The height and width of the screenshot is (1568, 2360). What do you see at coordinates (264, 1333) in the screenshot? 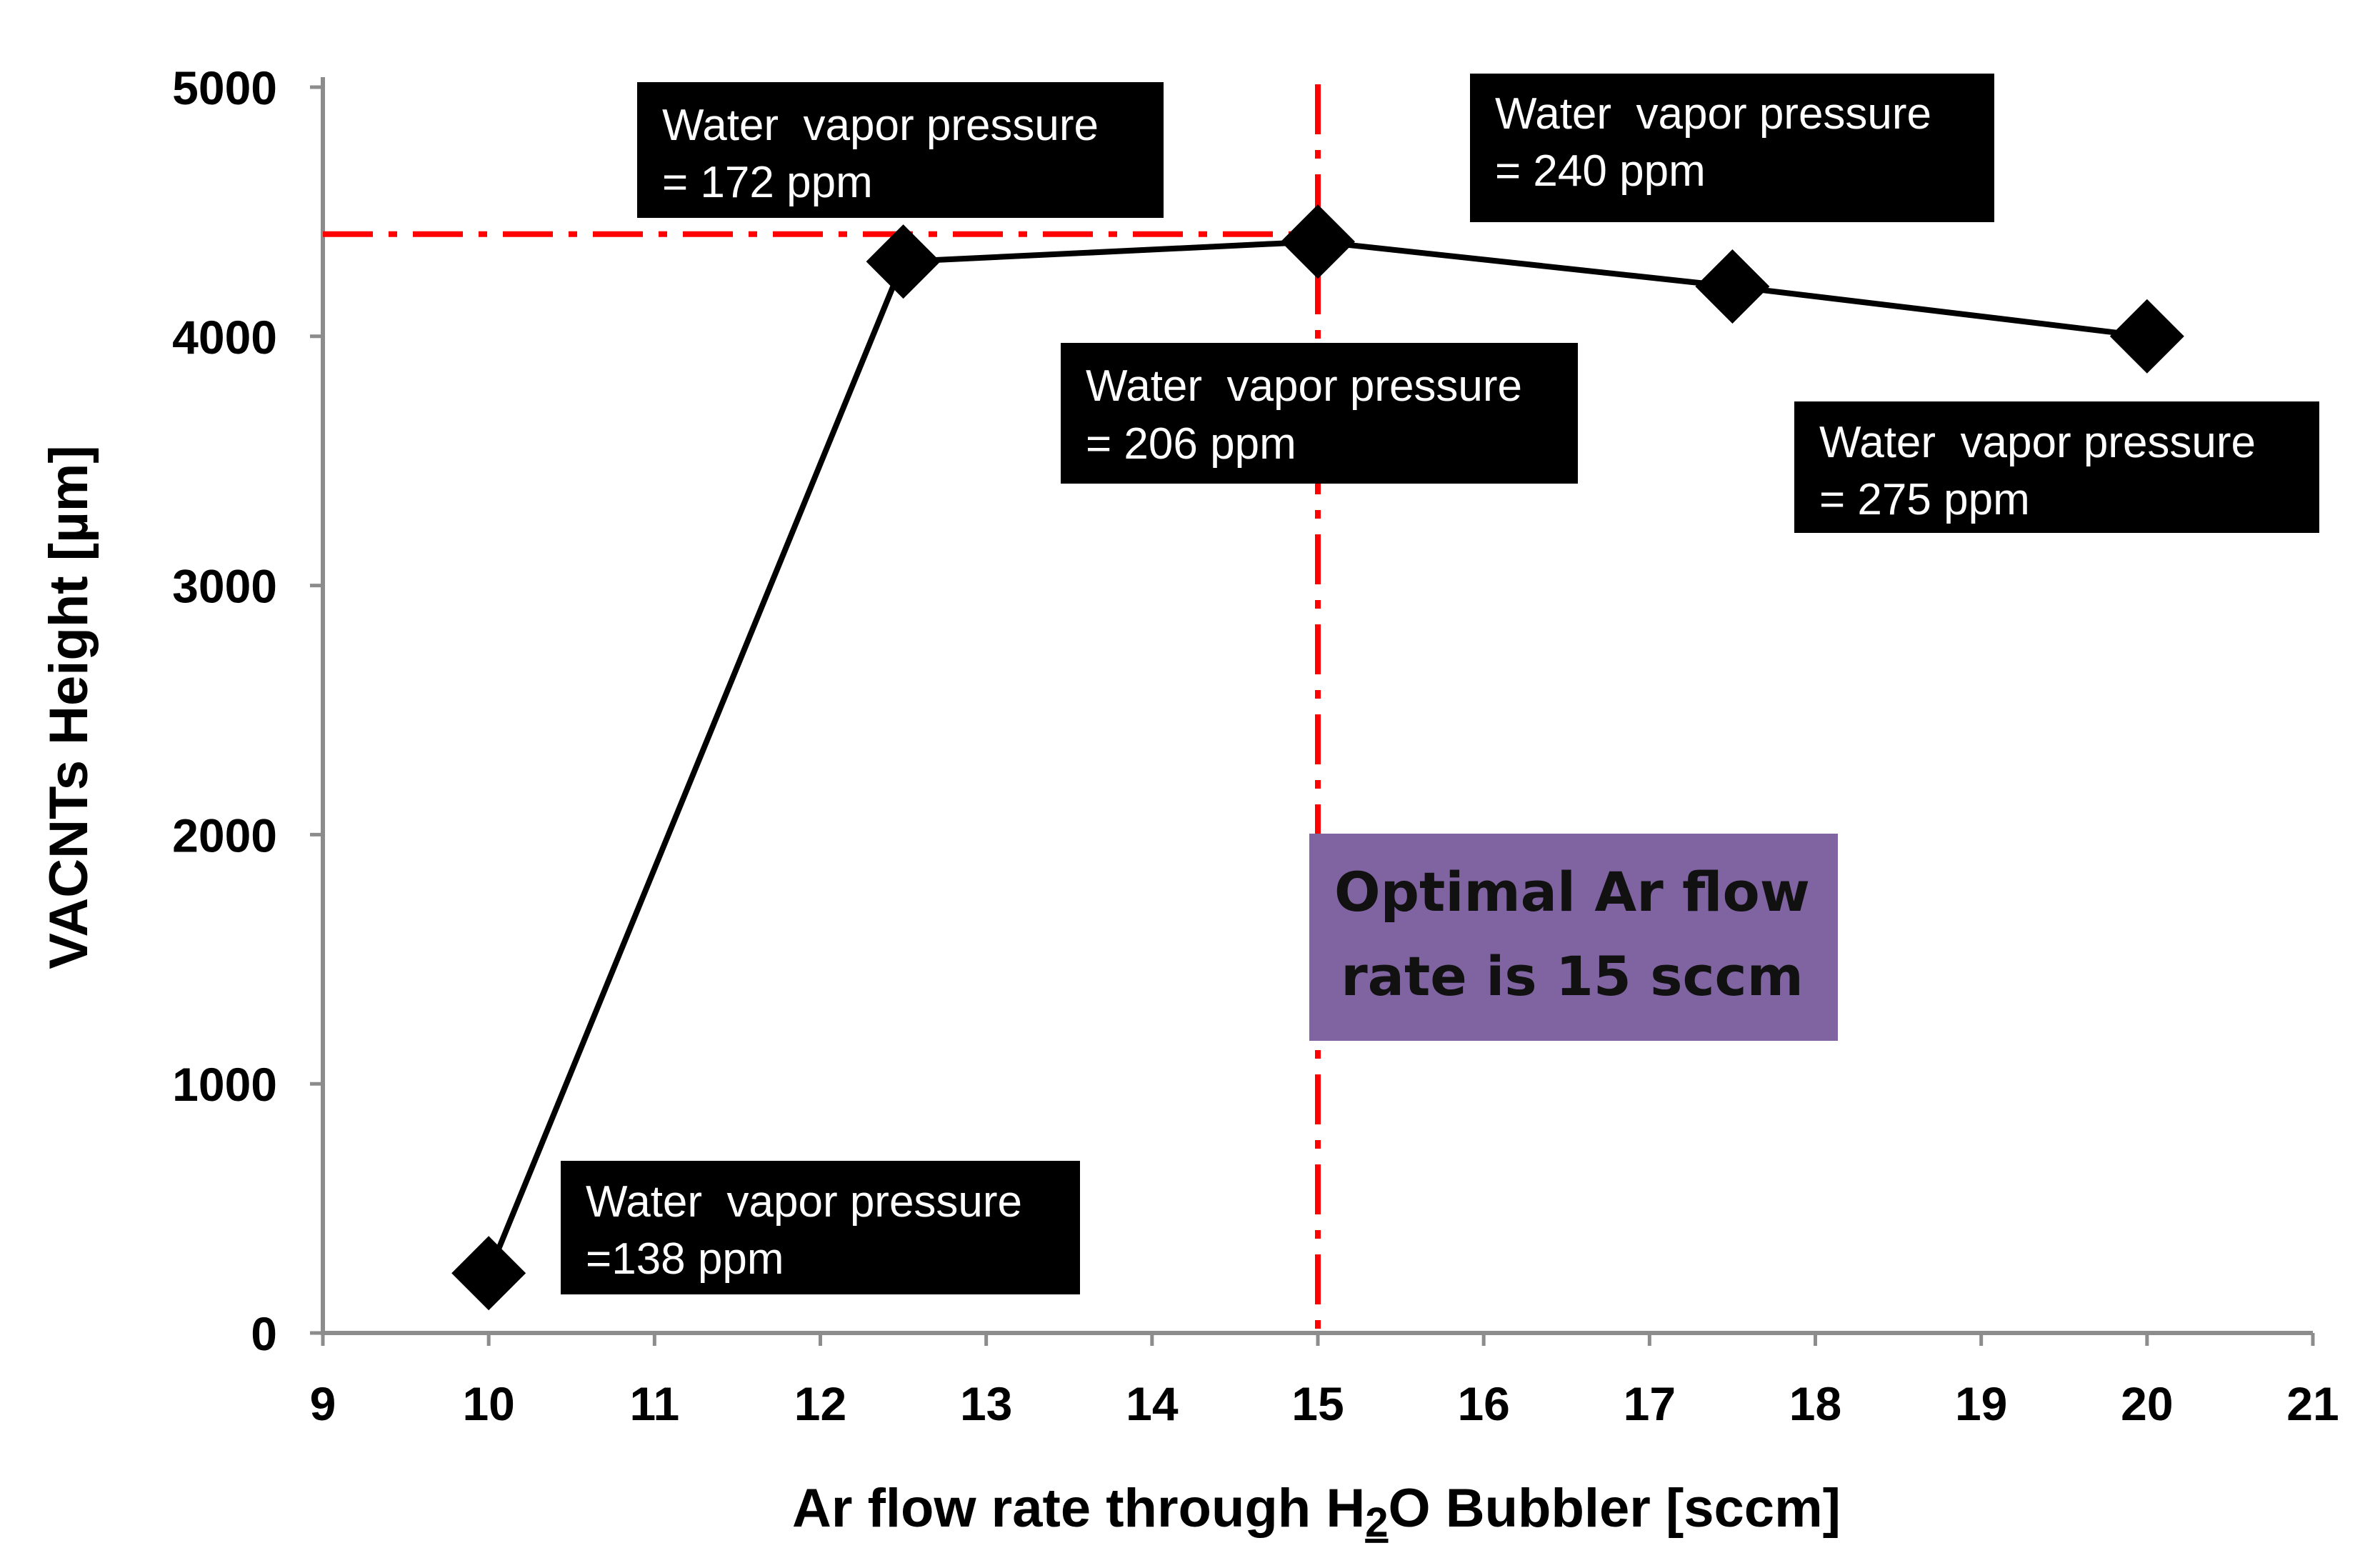
I see `y-tick-label: 0` at bounding box center [264, 1333].